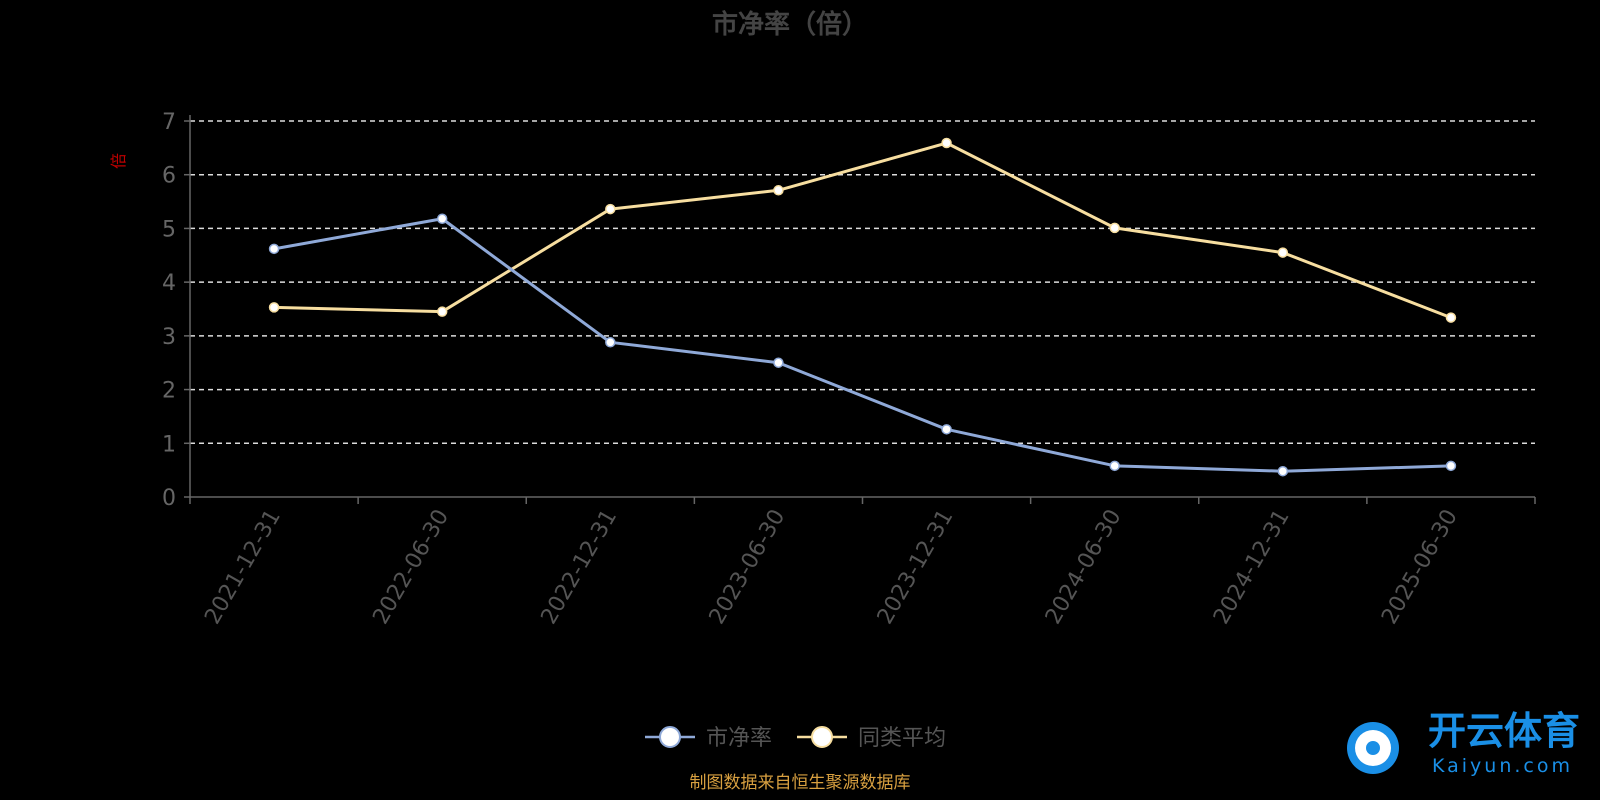  Describe the element at coordinates (169, 337) in the screenshot. I see `y-tick-label: 3` at that location.